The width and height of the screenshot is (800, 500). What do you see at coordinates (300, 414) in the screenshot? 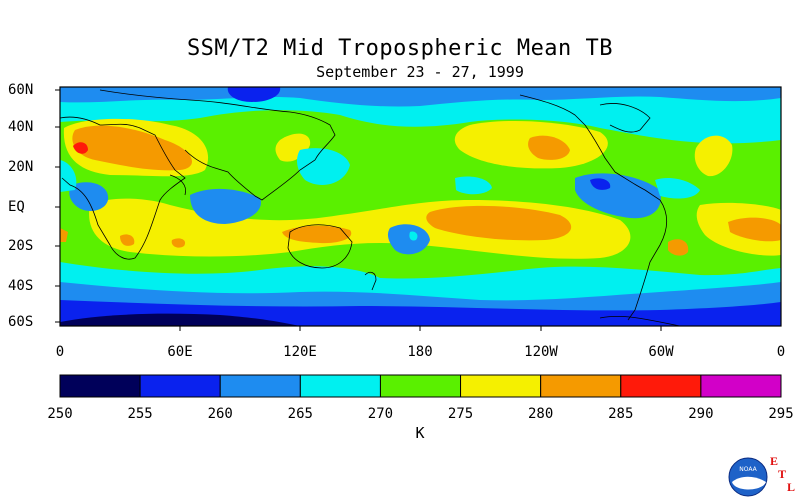
I see `colorbar-label-265: 265` at bounding box center [300, 414].